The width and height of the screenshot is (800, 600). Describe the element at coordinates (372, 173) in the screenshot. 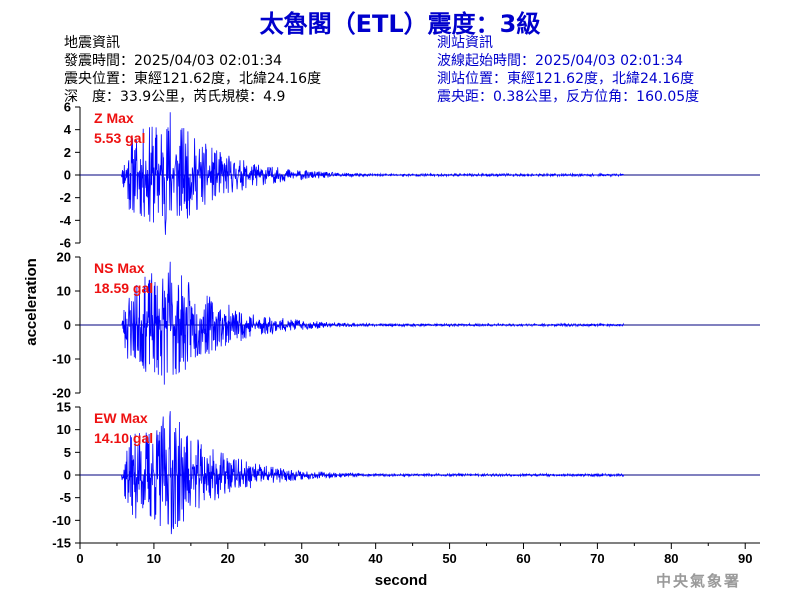

I see `waveform-trace-z` at that location.